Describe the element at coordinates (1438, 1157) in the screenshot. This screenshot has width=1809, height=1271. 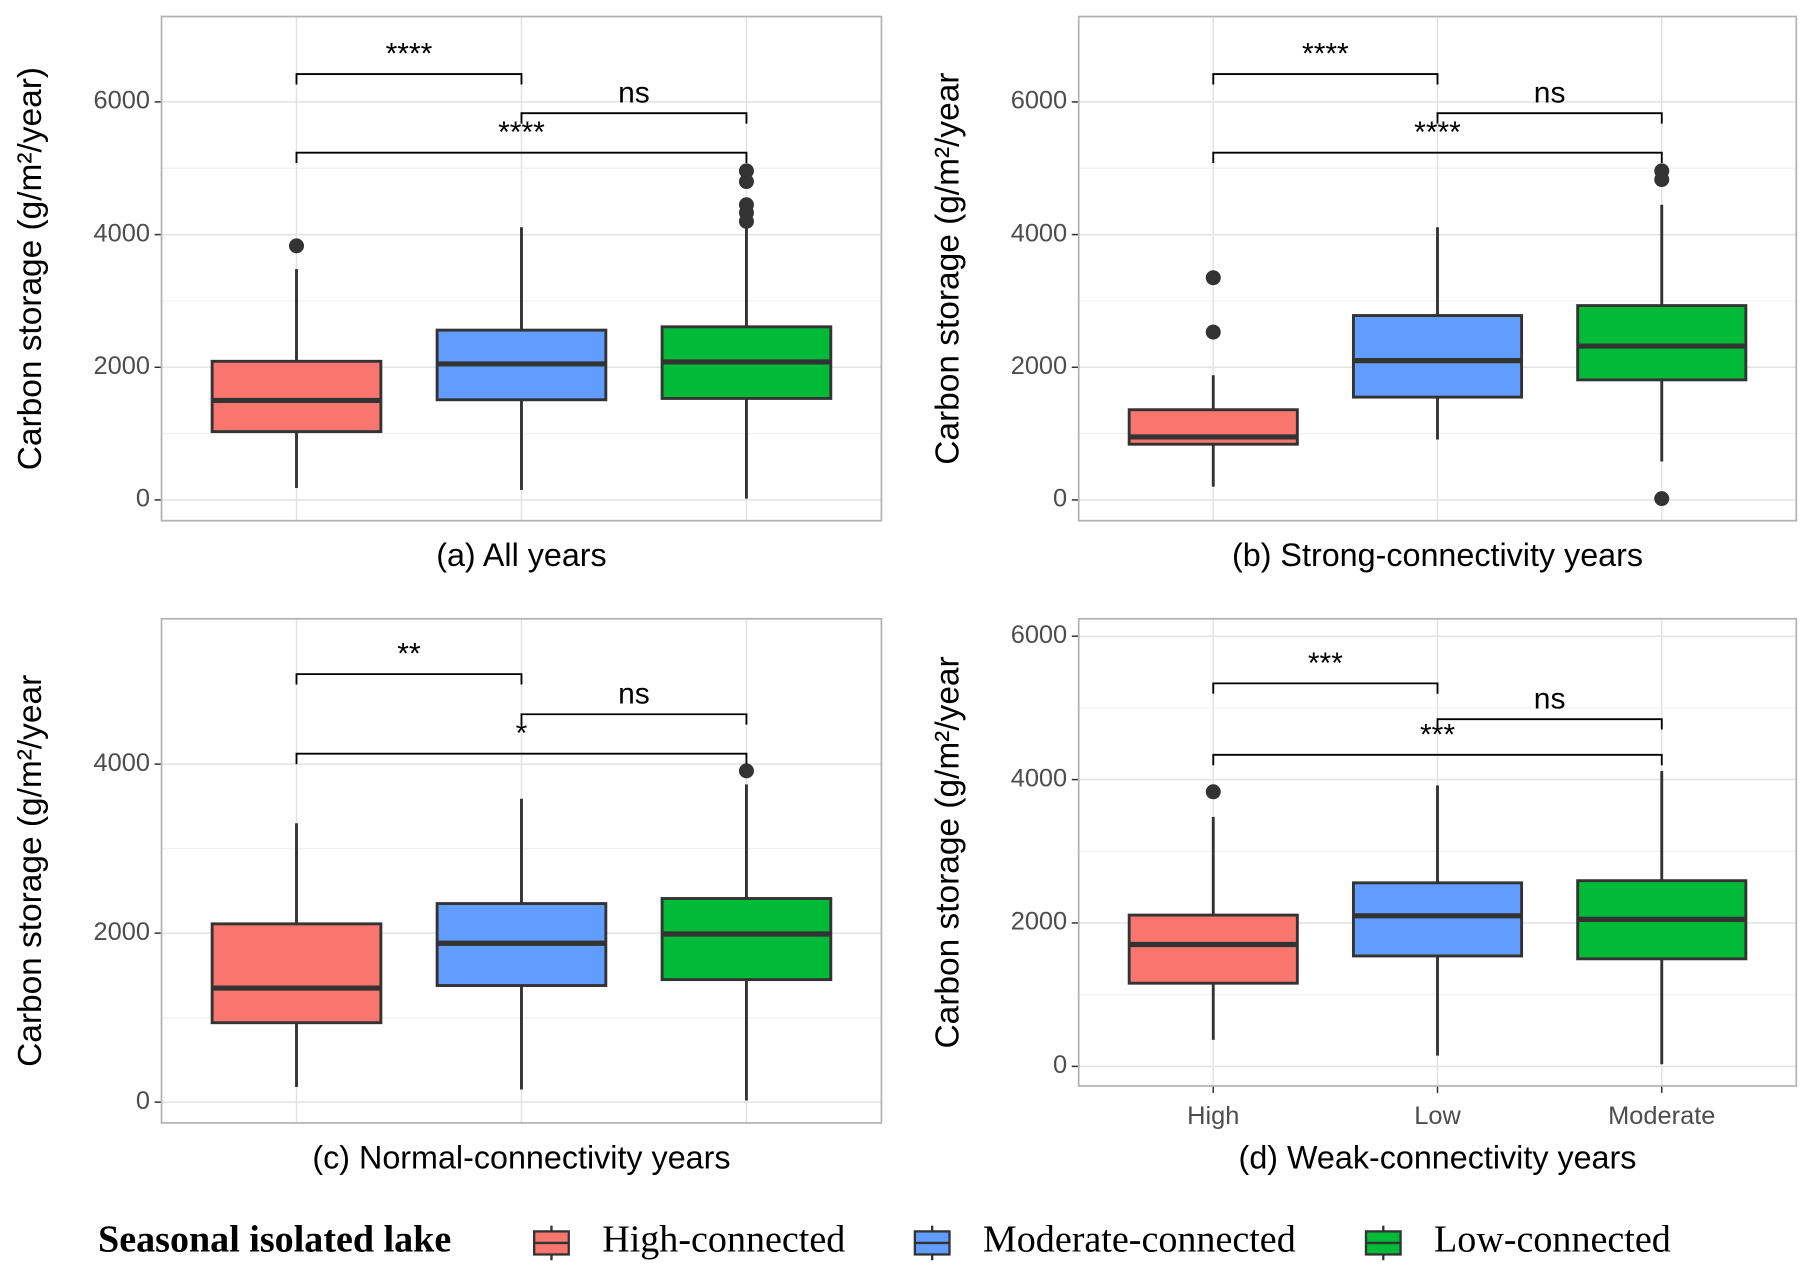
I see `panel-title: (d) Weak-connectivity years` at that location.